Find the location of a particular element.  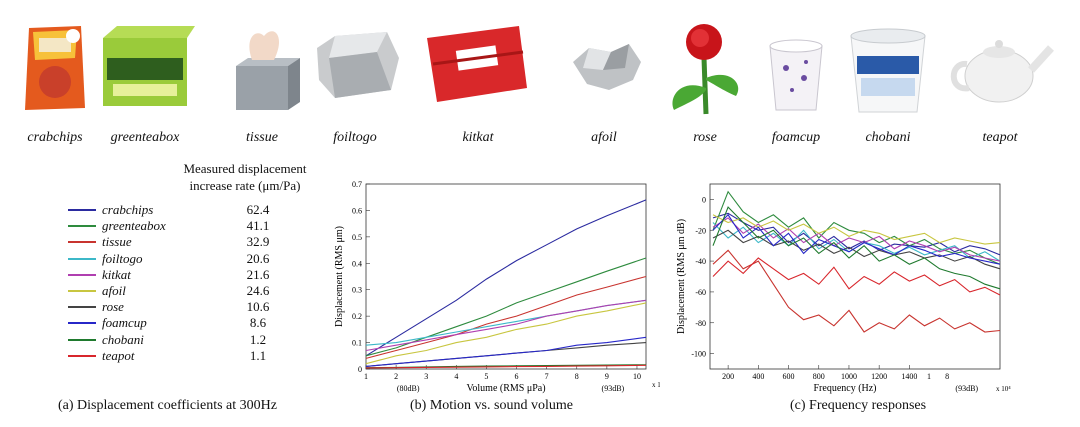

y-tick-label: -60 is located at coordinates (700, 292).